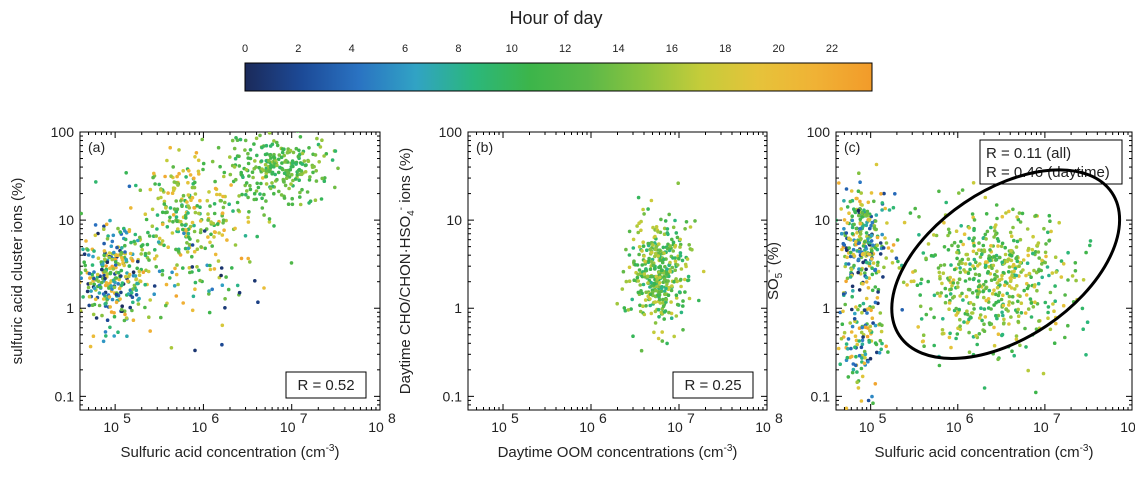 Image resolution: width=1135 pixels, height=480 pixels. What do you see at coordinates (773, 256) in the screenshot?
I see `y-axis-label-tail: (%)` at bounding box center [773, 256].